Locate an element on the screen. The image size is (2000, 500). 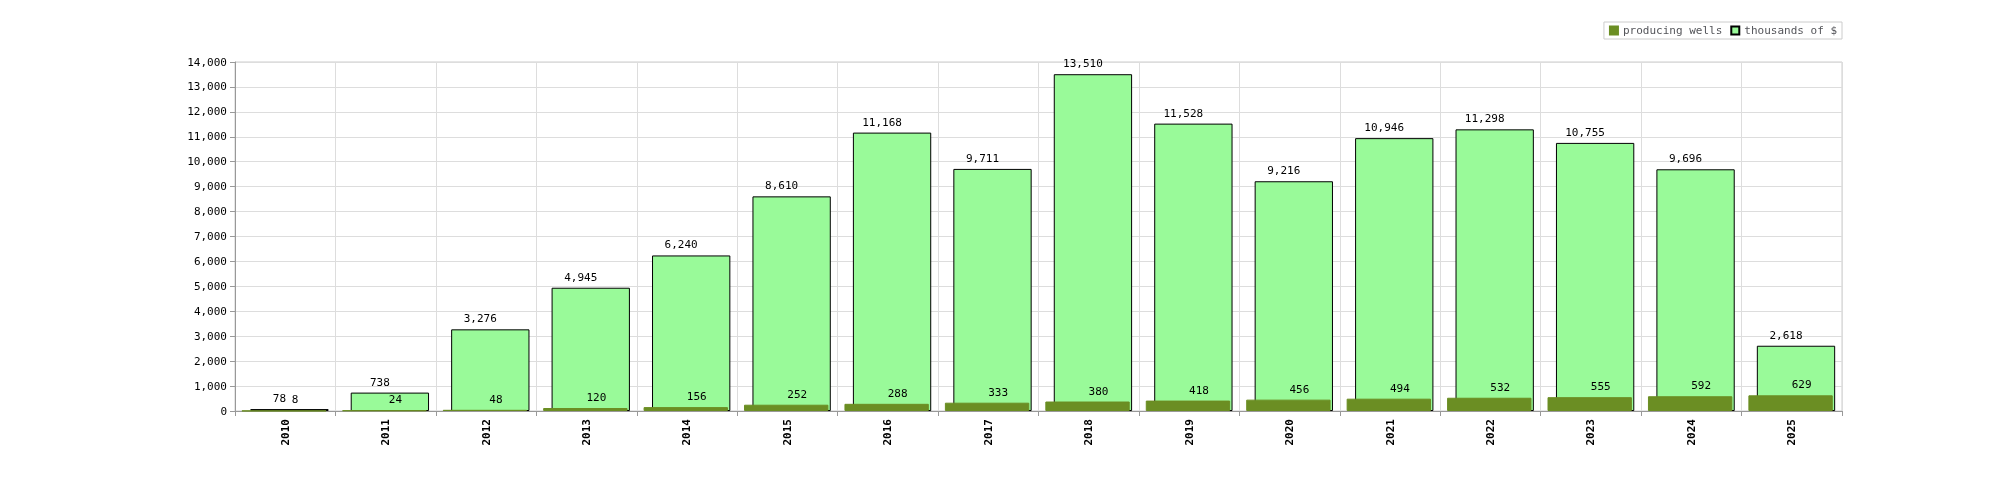
x-tick-label: 2023 is located at coordinates (1591, 432).